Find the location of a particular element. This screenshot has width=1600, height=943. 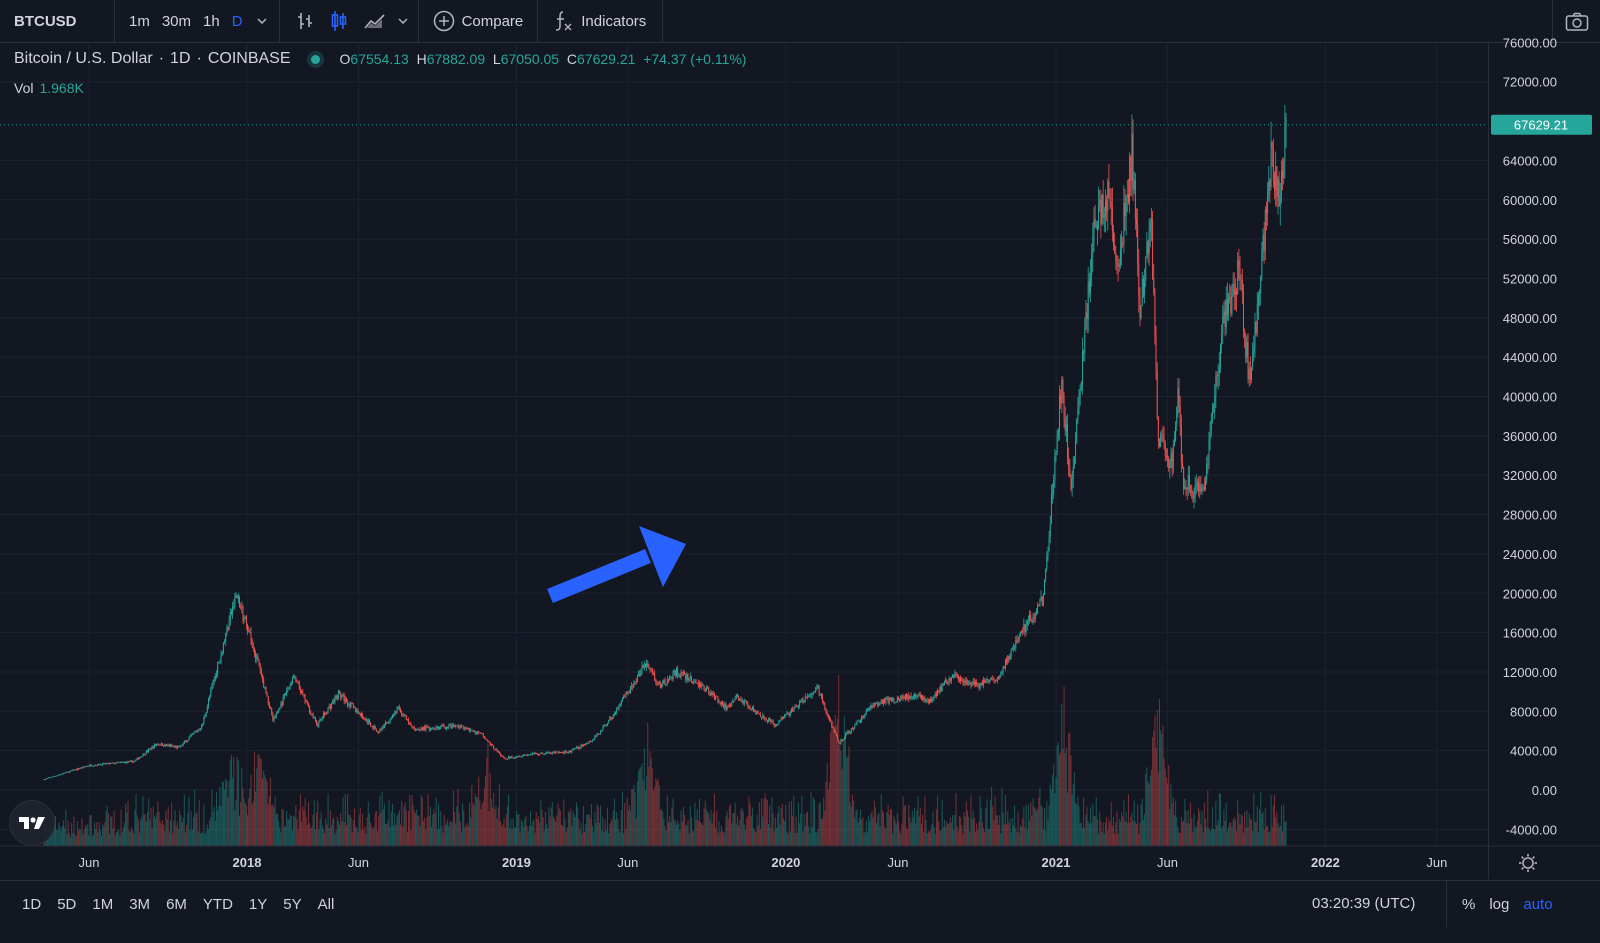

range-ytd: YTD is located at coordinates (217, 904).